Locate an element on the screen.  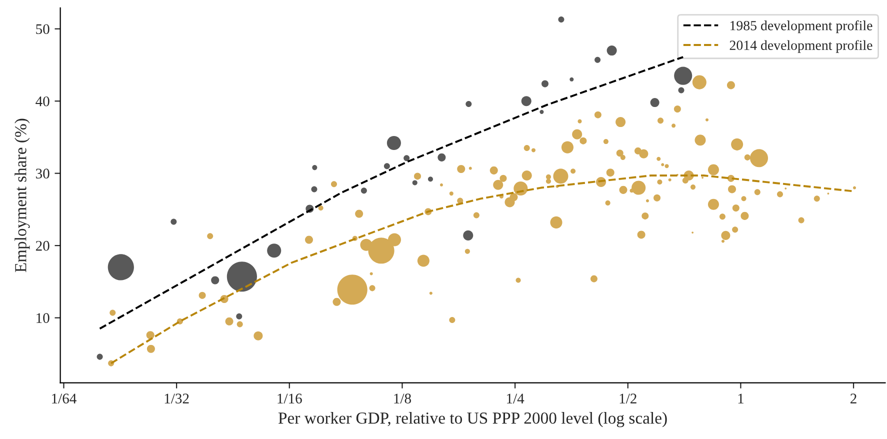
y-axis-title: Employment share (%) is located at coordinates (22, 195).